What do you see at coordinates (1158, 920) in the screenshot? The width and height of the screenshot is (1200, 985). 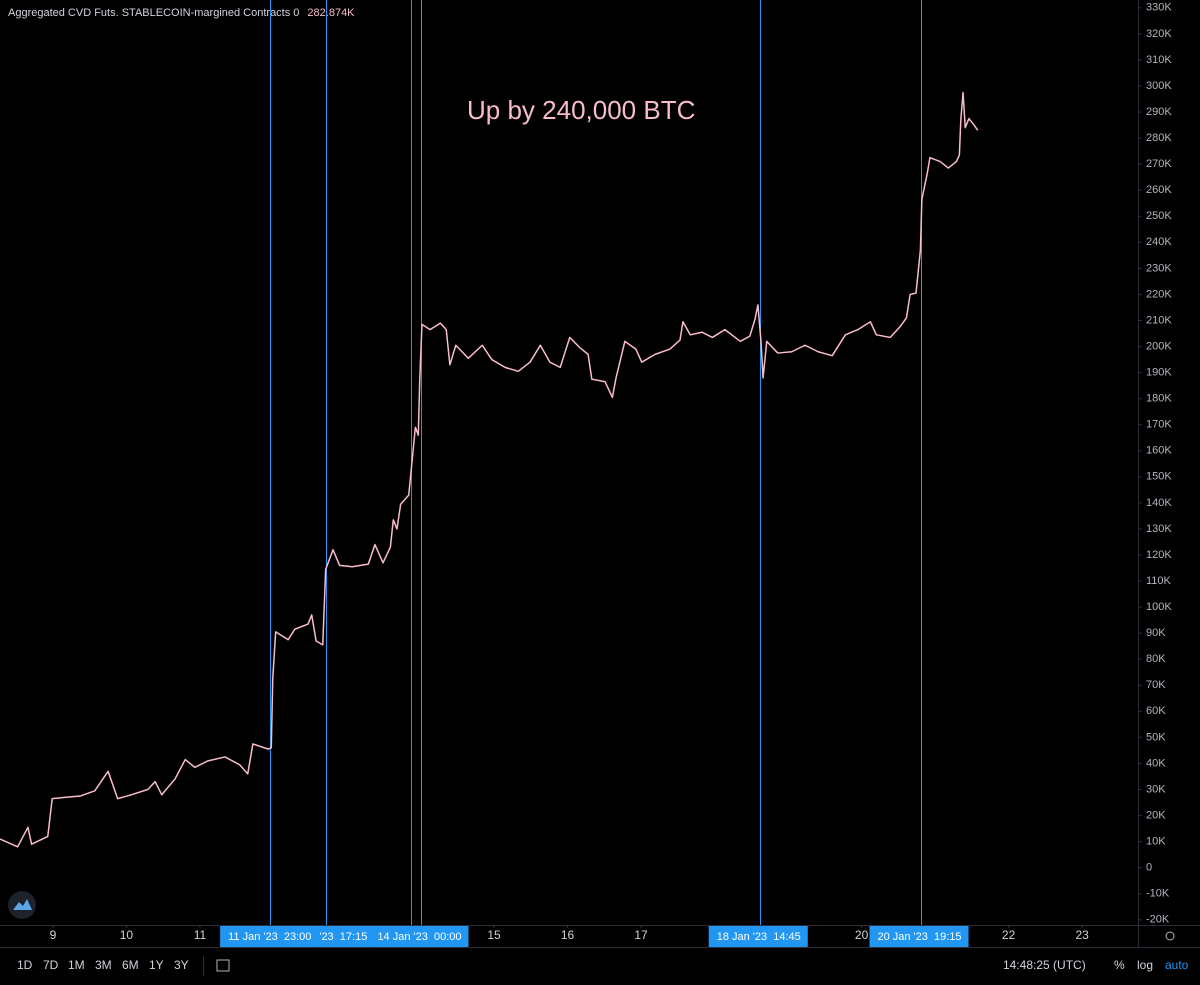 I see `y-tick-label: -20K` at bounding box center [1158, 920].